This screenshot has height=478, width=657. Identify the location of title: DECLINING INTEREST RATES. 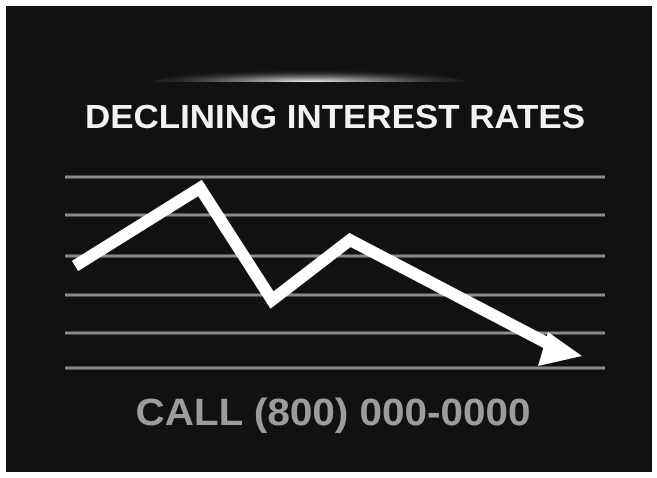
(335, 116).